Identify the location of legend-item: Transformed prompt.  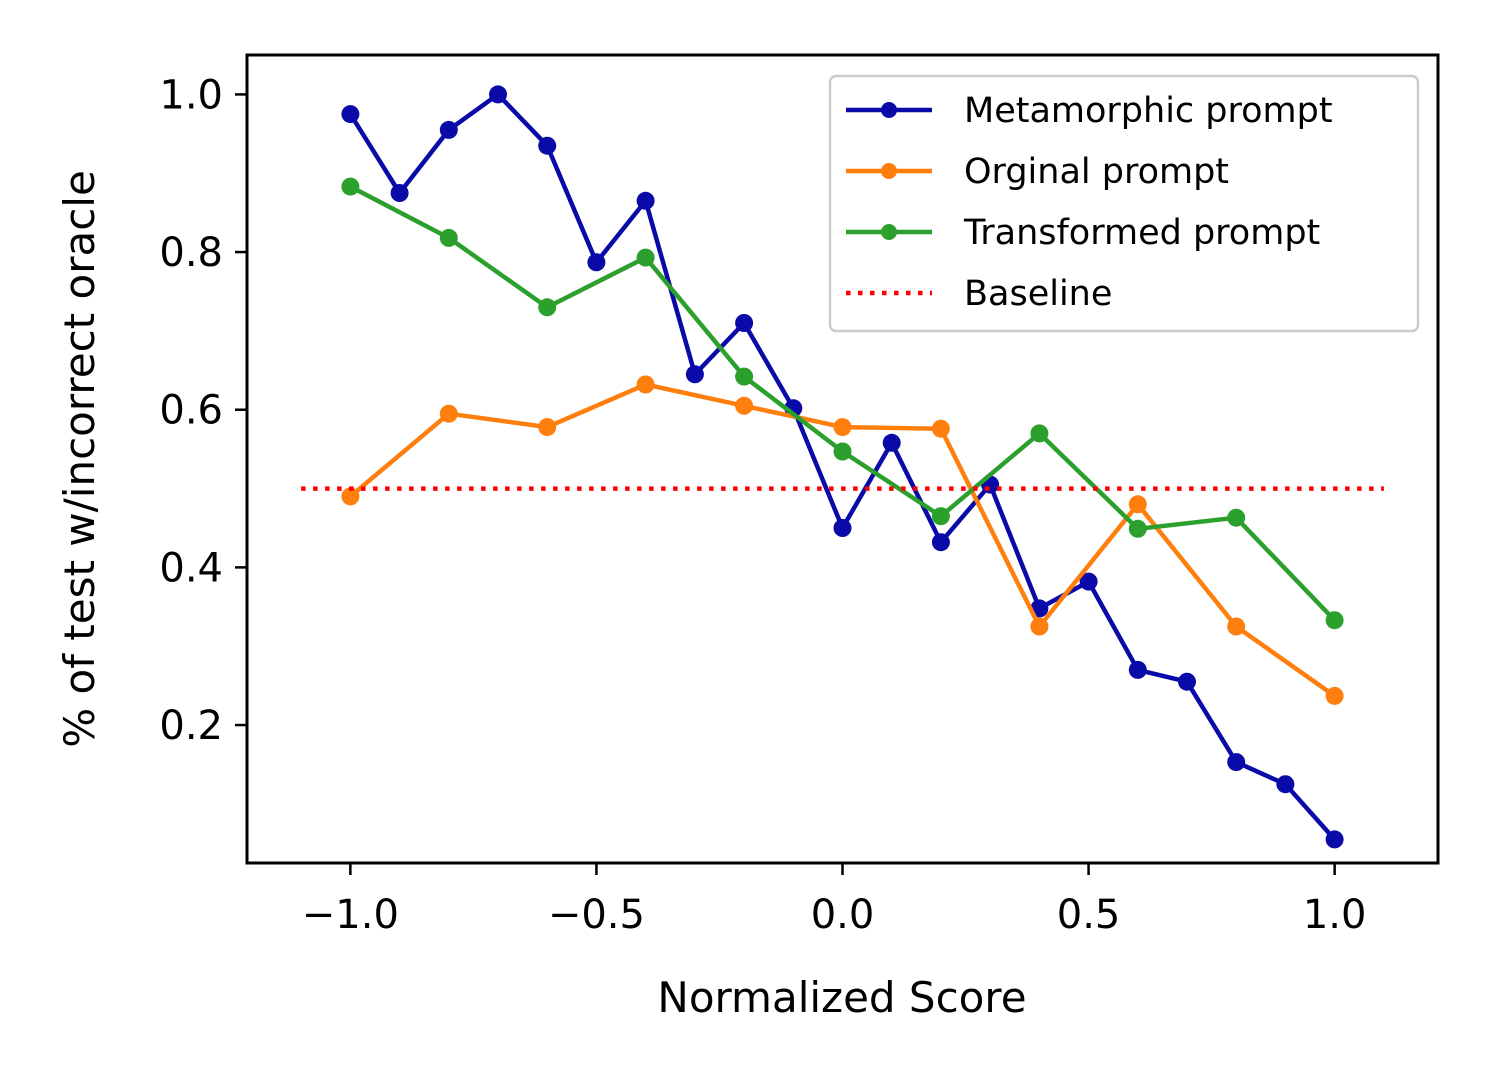
(1083, 233).